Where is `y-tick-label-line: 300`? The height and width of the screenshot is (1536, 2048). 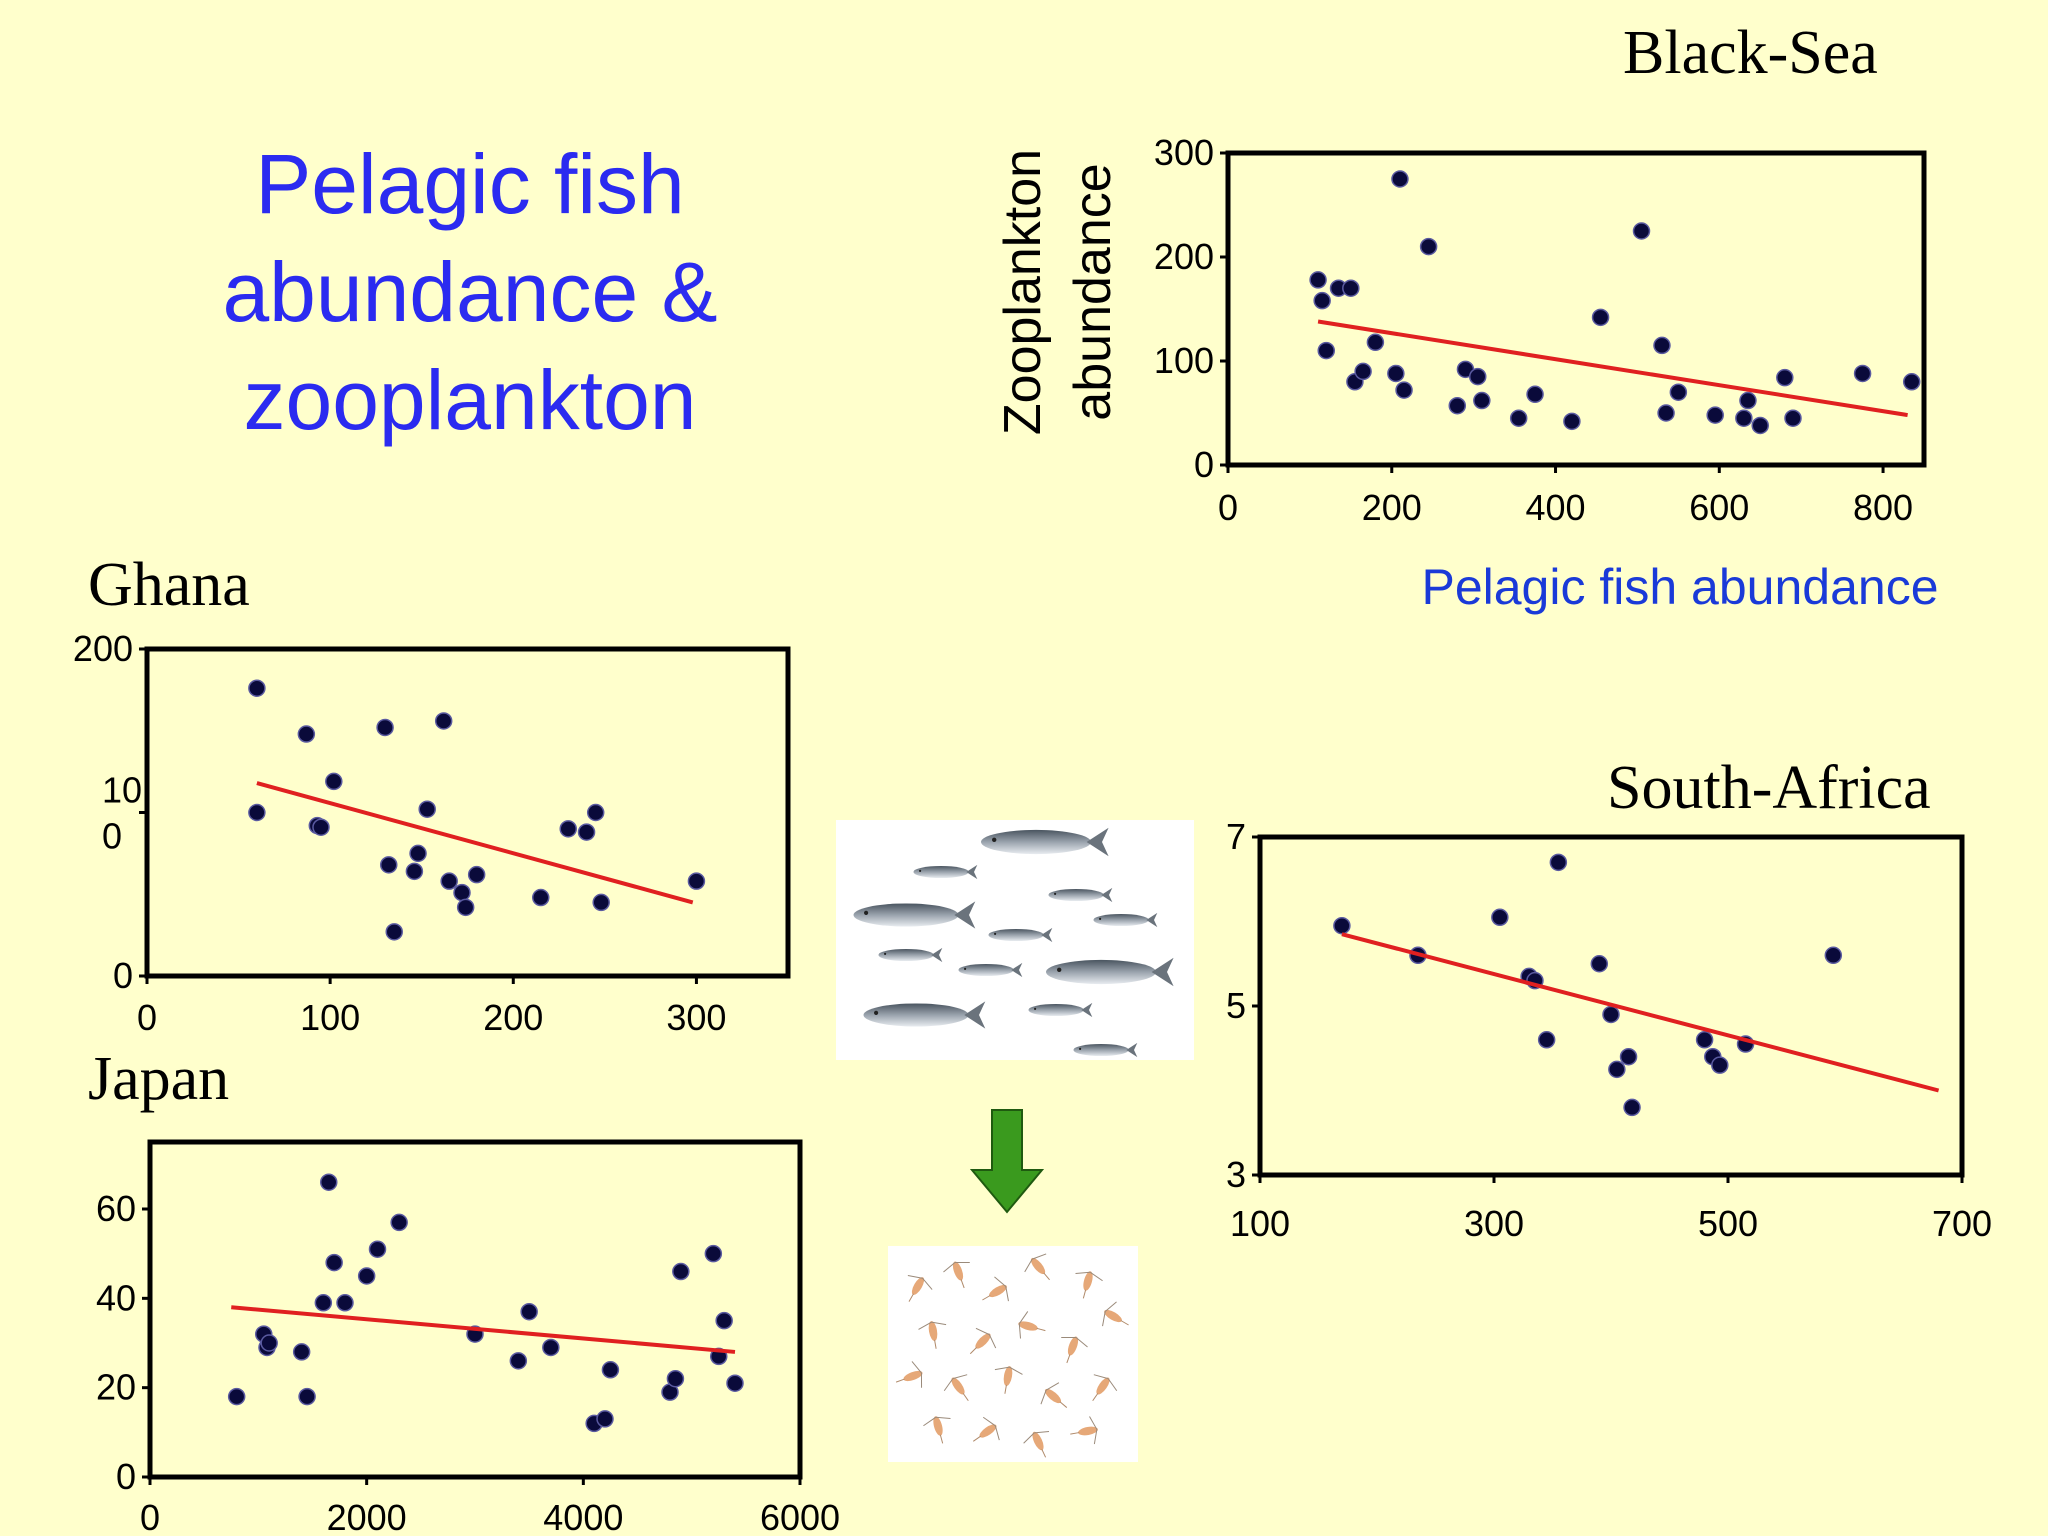 y-tick-label-line: 300 is located at coordinates (1184, 152).